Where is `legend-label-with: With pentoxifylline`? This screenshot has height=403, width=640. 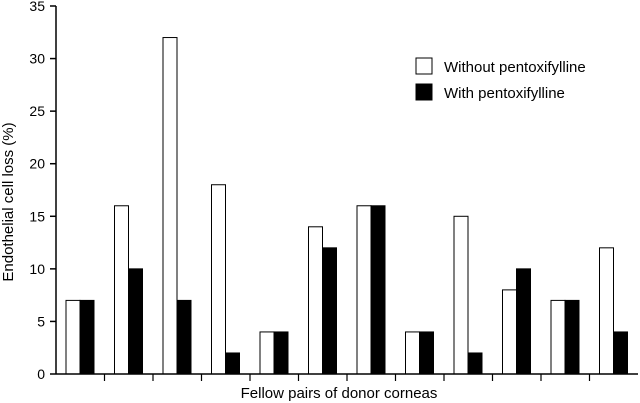 legend-label-with: With pentoxifylline is located at coordinates (504, 93).